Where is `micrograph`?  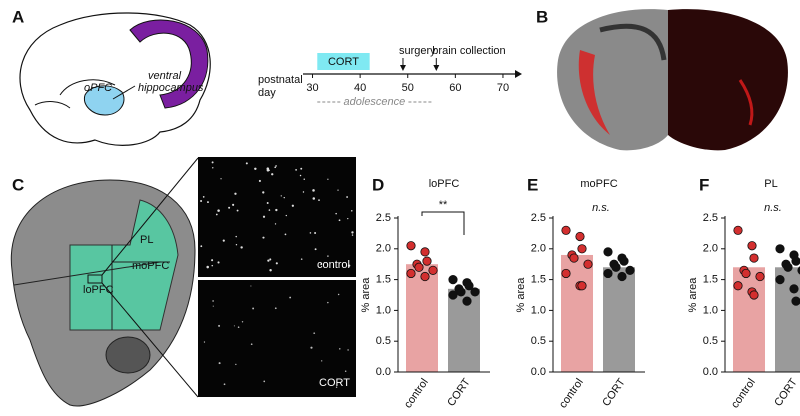 micrograph is located at coordinates (277, 217).